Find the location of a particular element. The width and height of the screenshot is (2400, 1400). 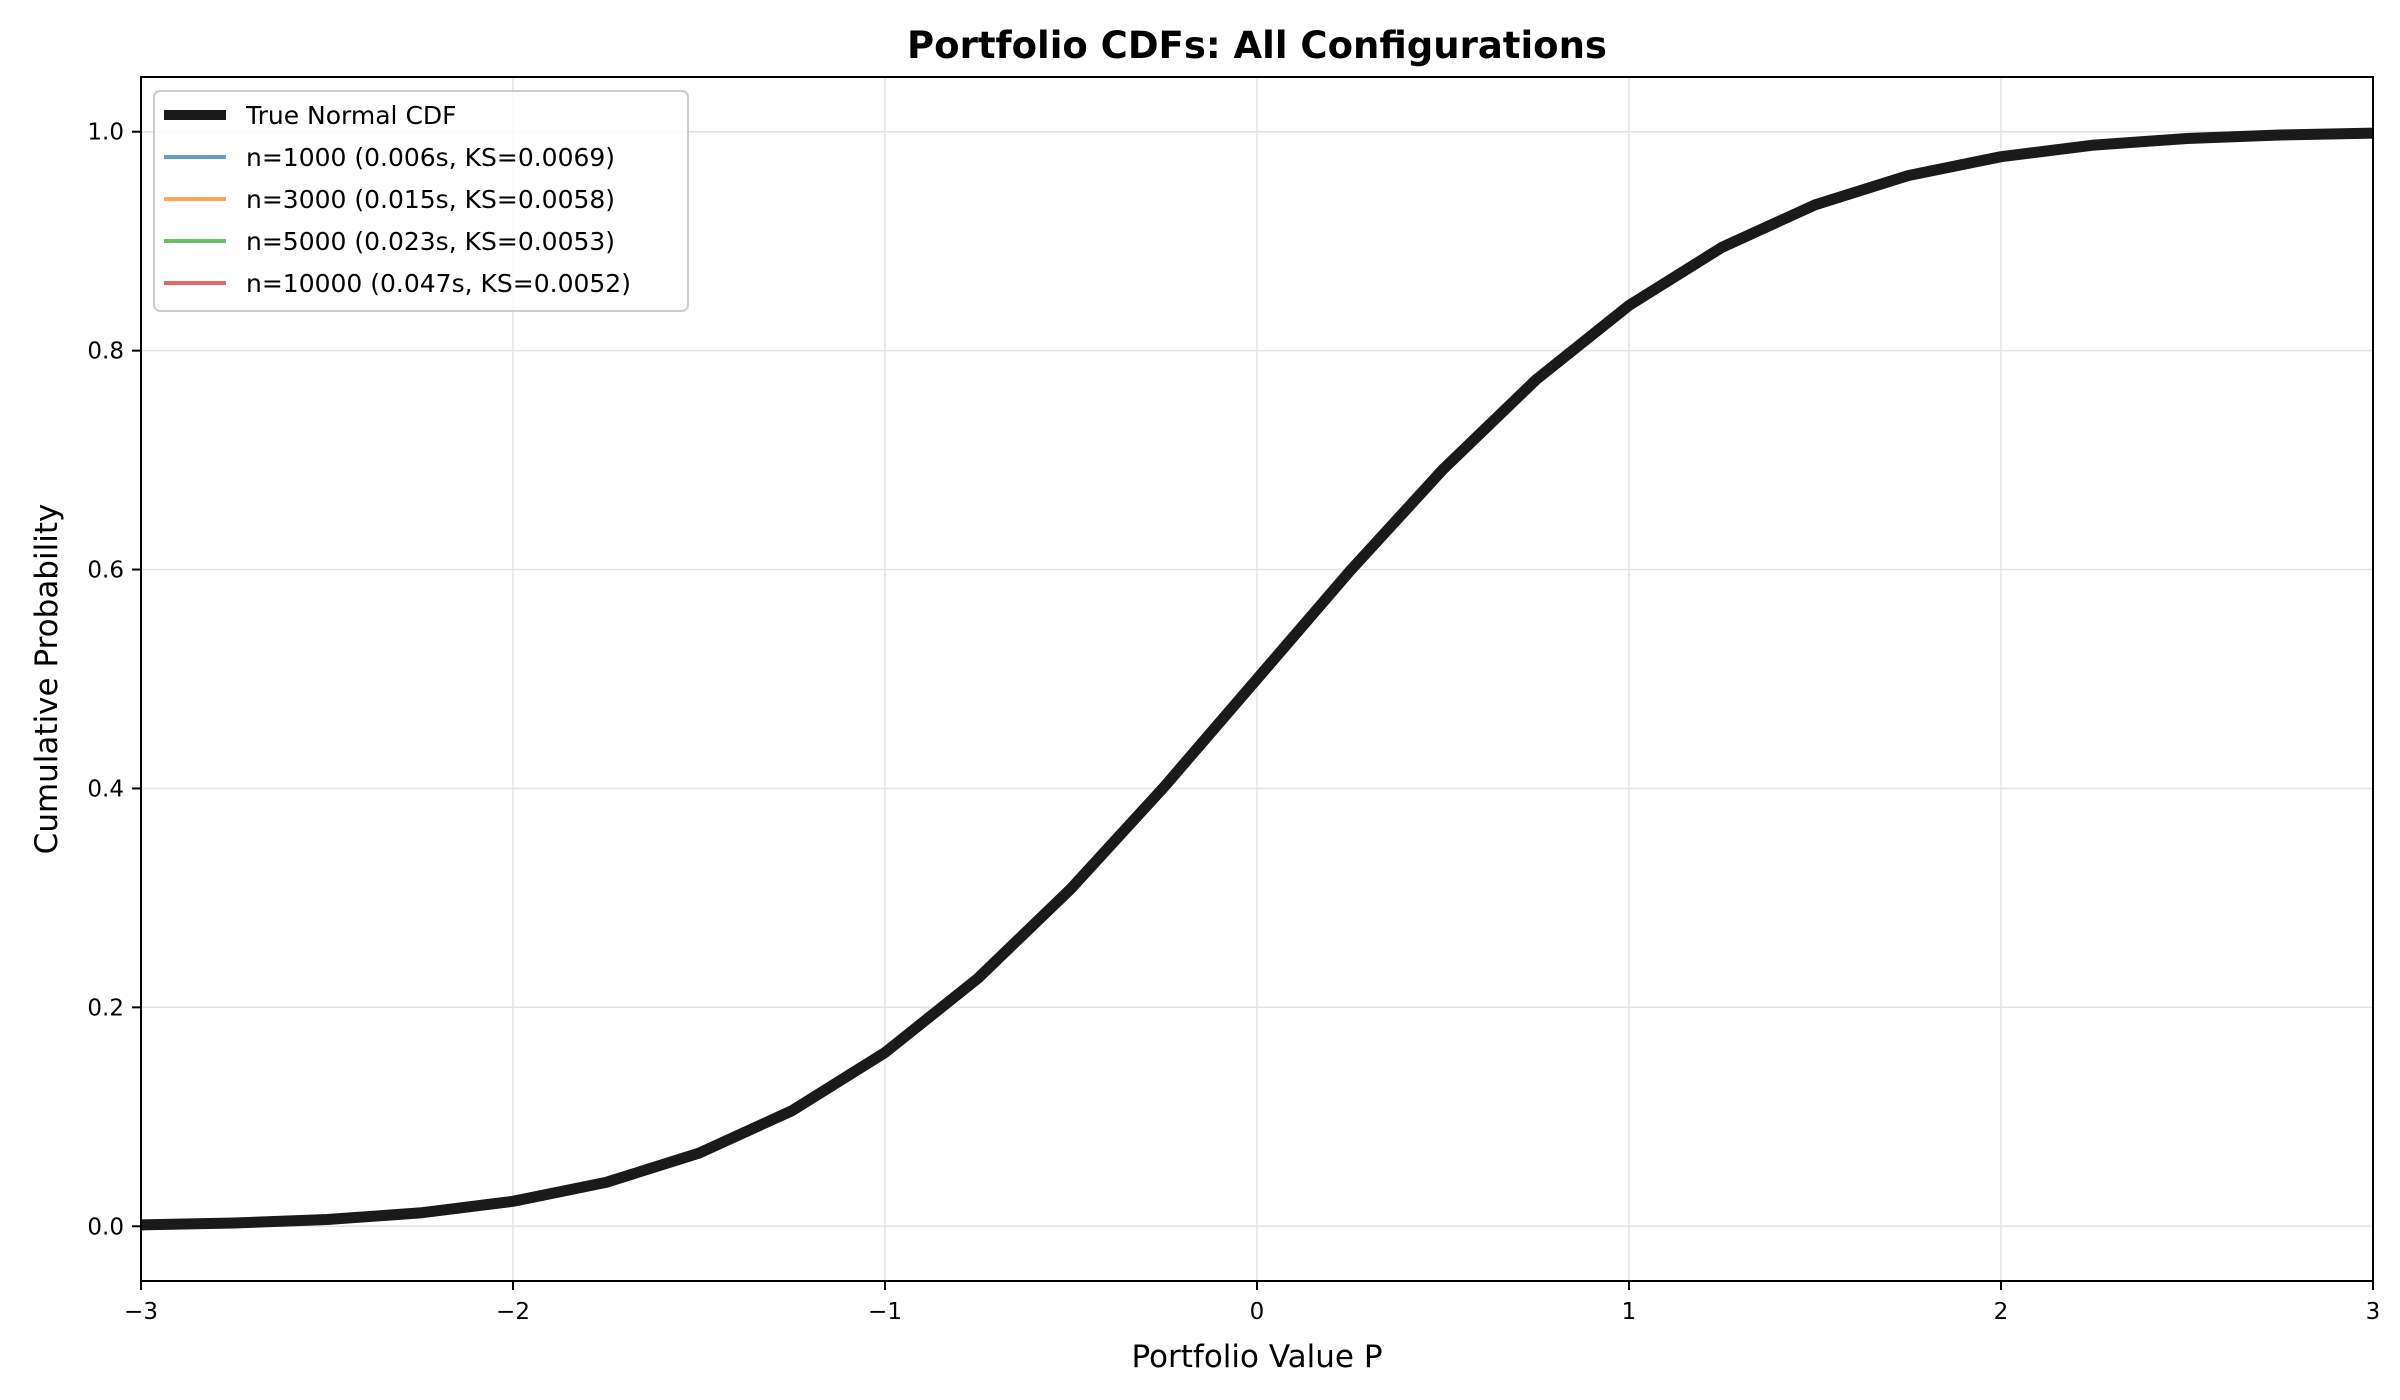

y-axis-label: Cumulative Probability is located at coordinates (47, 679).